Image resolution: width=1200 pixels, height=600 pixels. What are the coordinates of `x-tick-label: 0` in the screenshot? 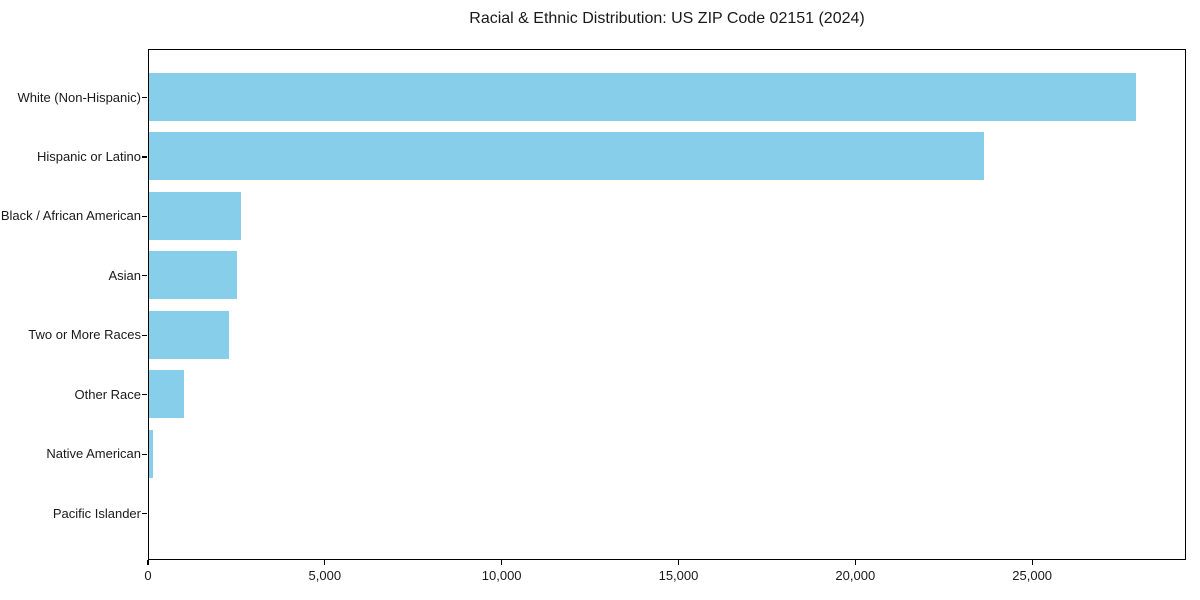 It's located at (148, 575).